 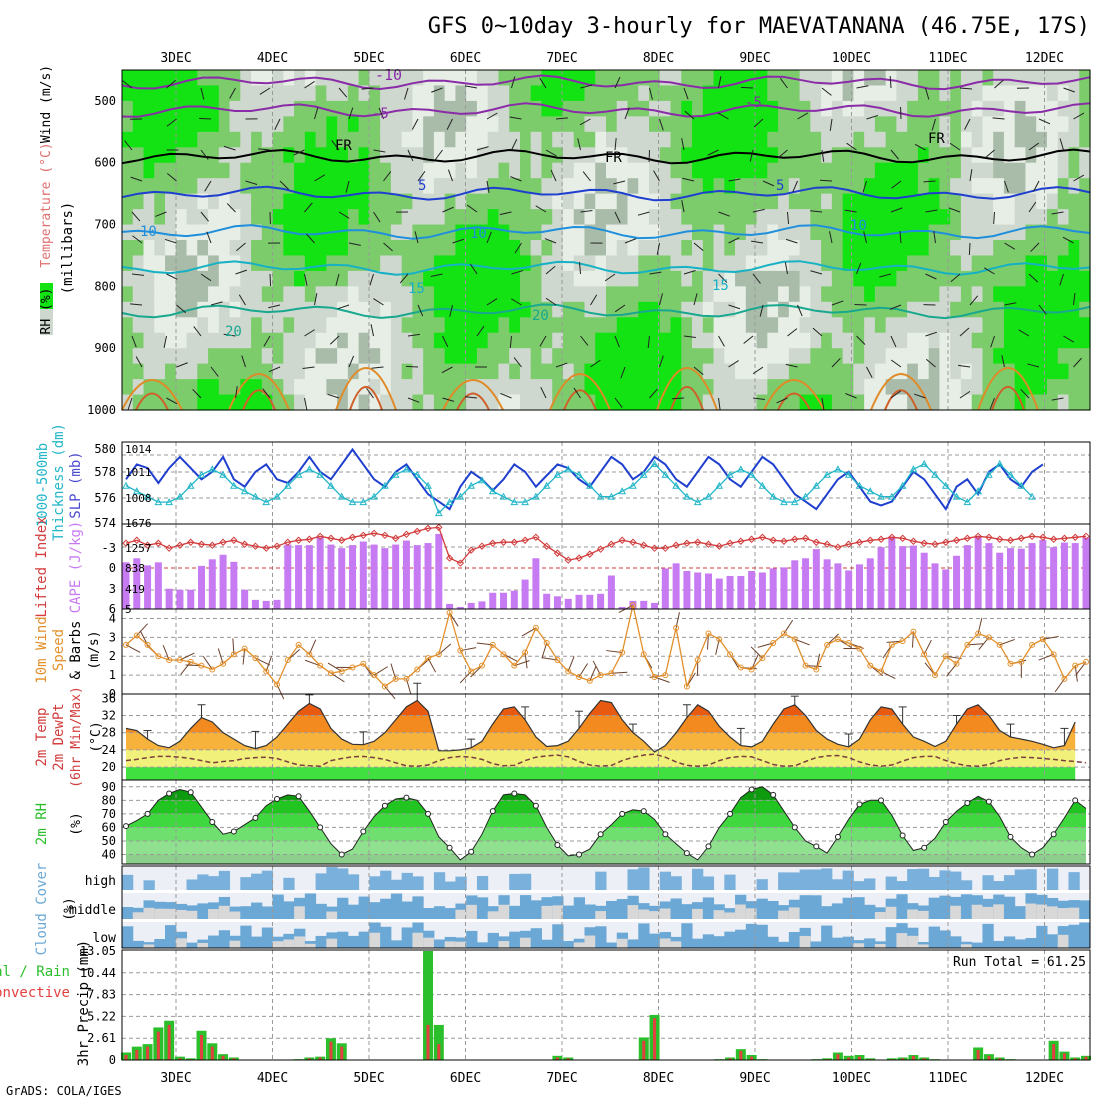 I want to click on date-label-top: 11DEC, so click(x=947, y=58).